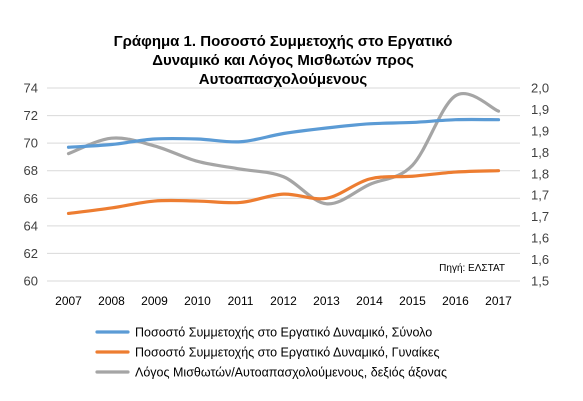  What do you see at coordinates (540, 185) in the screenshot?
I see `right-y-axis: 1,5 1,6 1,6 1,7 1,7 1,8 1,8 1,9 1,9 2,0` at bounding box center [540, 185].